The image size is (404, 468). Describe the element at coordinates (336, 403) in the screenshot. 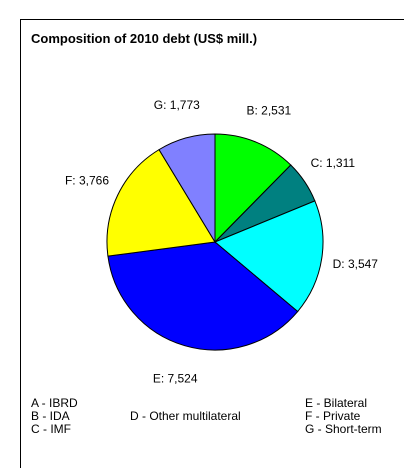

I see `legend-e: E - Bilateral` at that location.